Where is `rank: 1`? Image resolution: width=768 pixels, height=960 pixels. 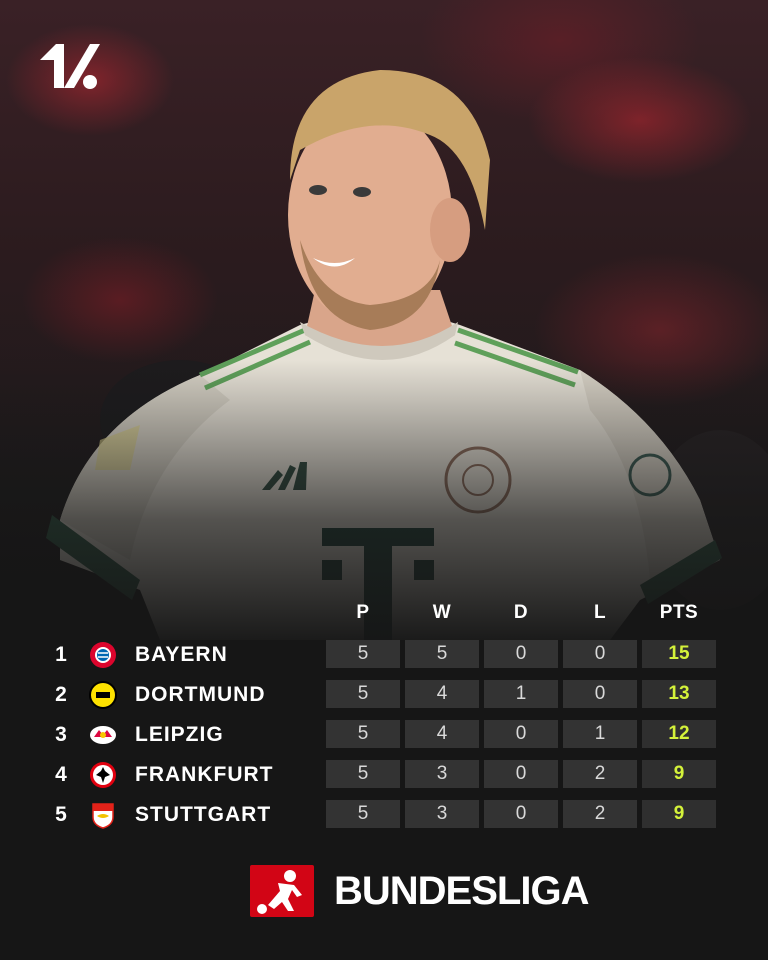
rank: 1 is located at coordinates (61, 654).